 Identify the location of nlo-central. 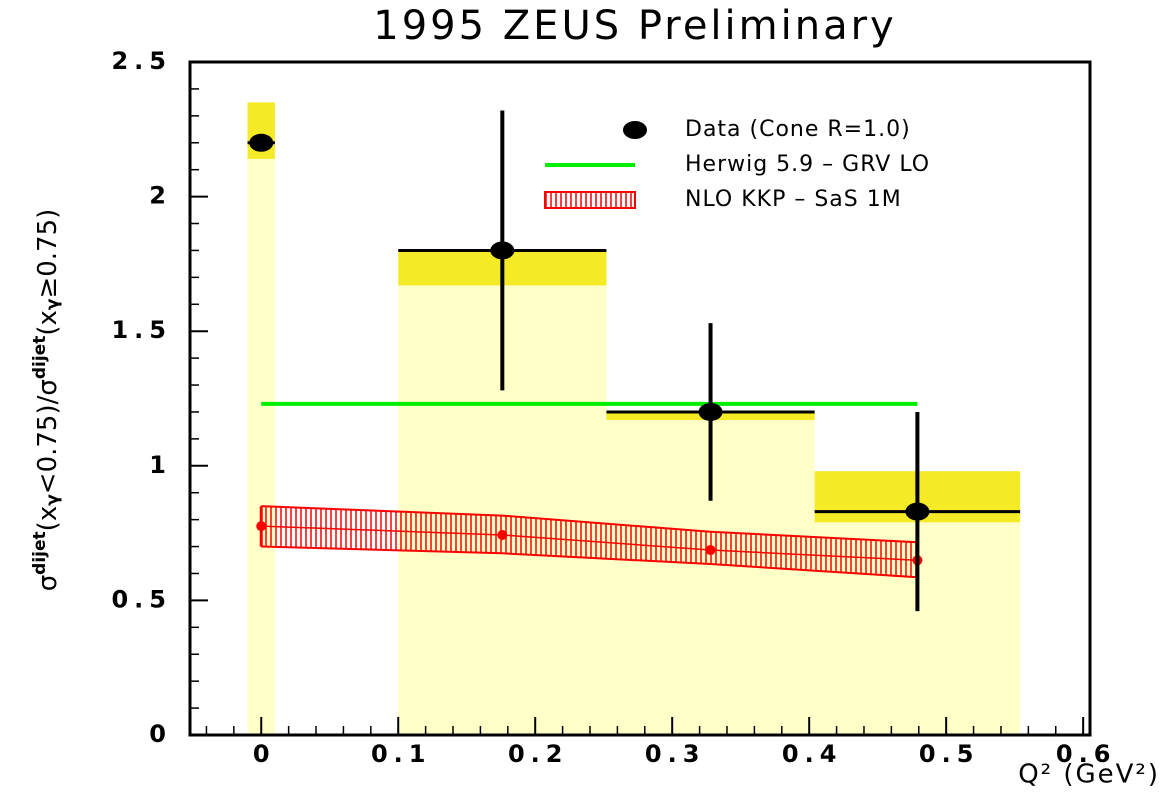
(589, 543).